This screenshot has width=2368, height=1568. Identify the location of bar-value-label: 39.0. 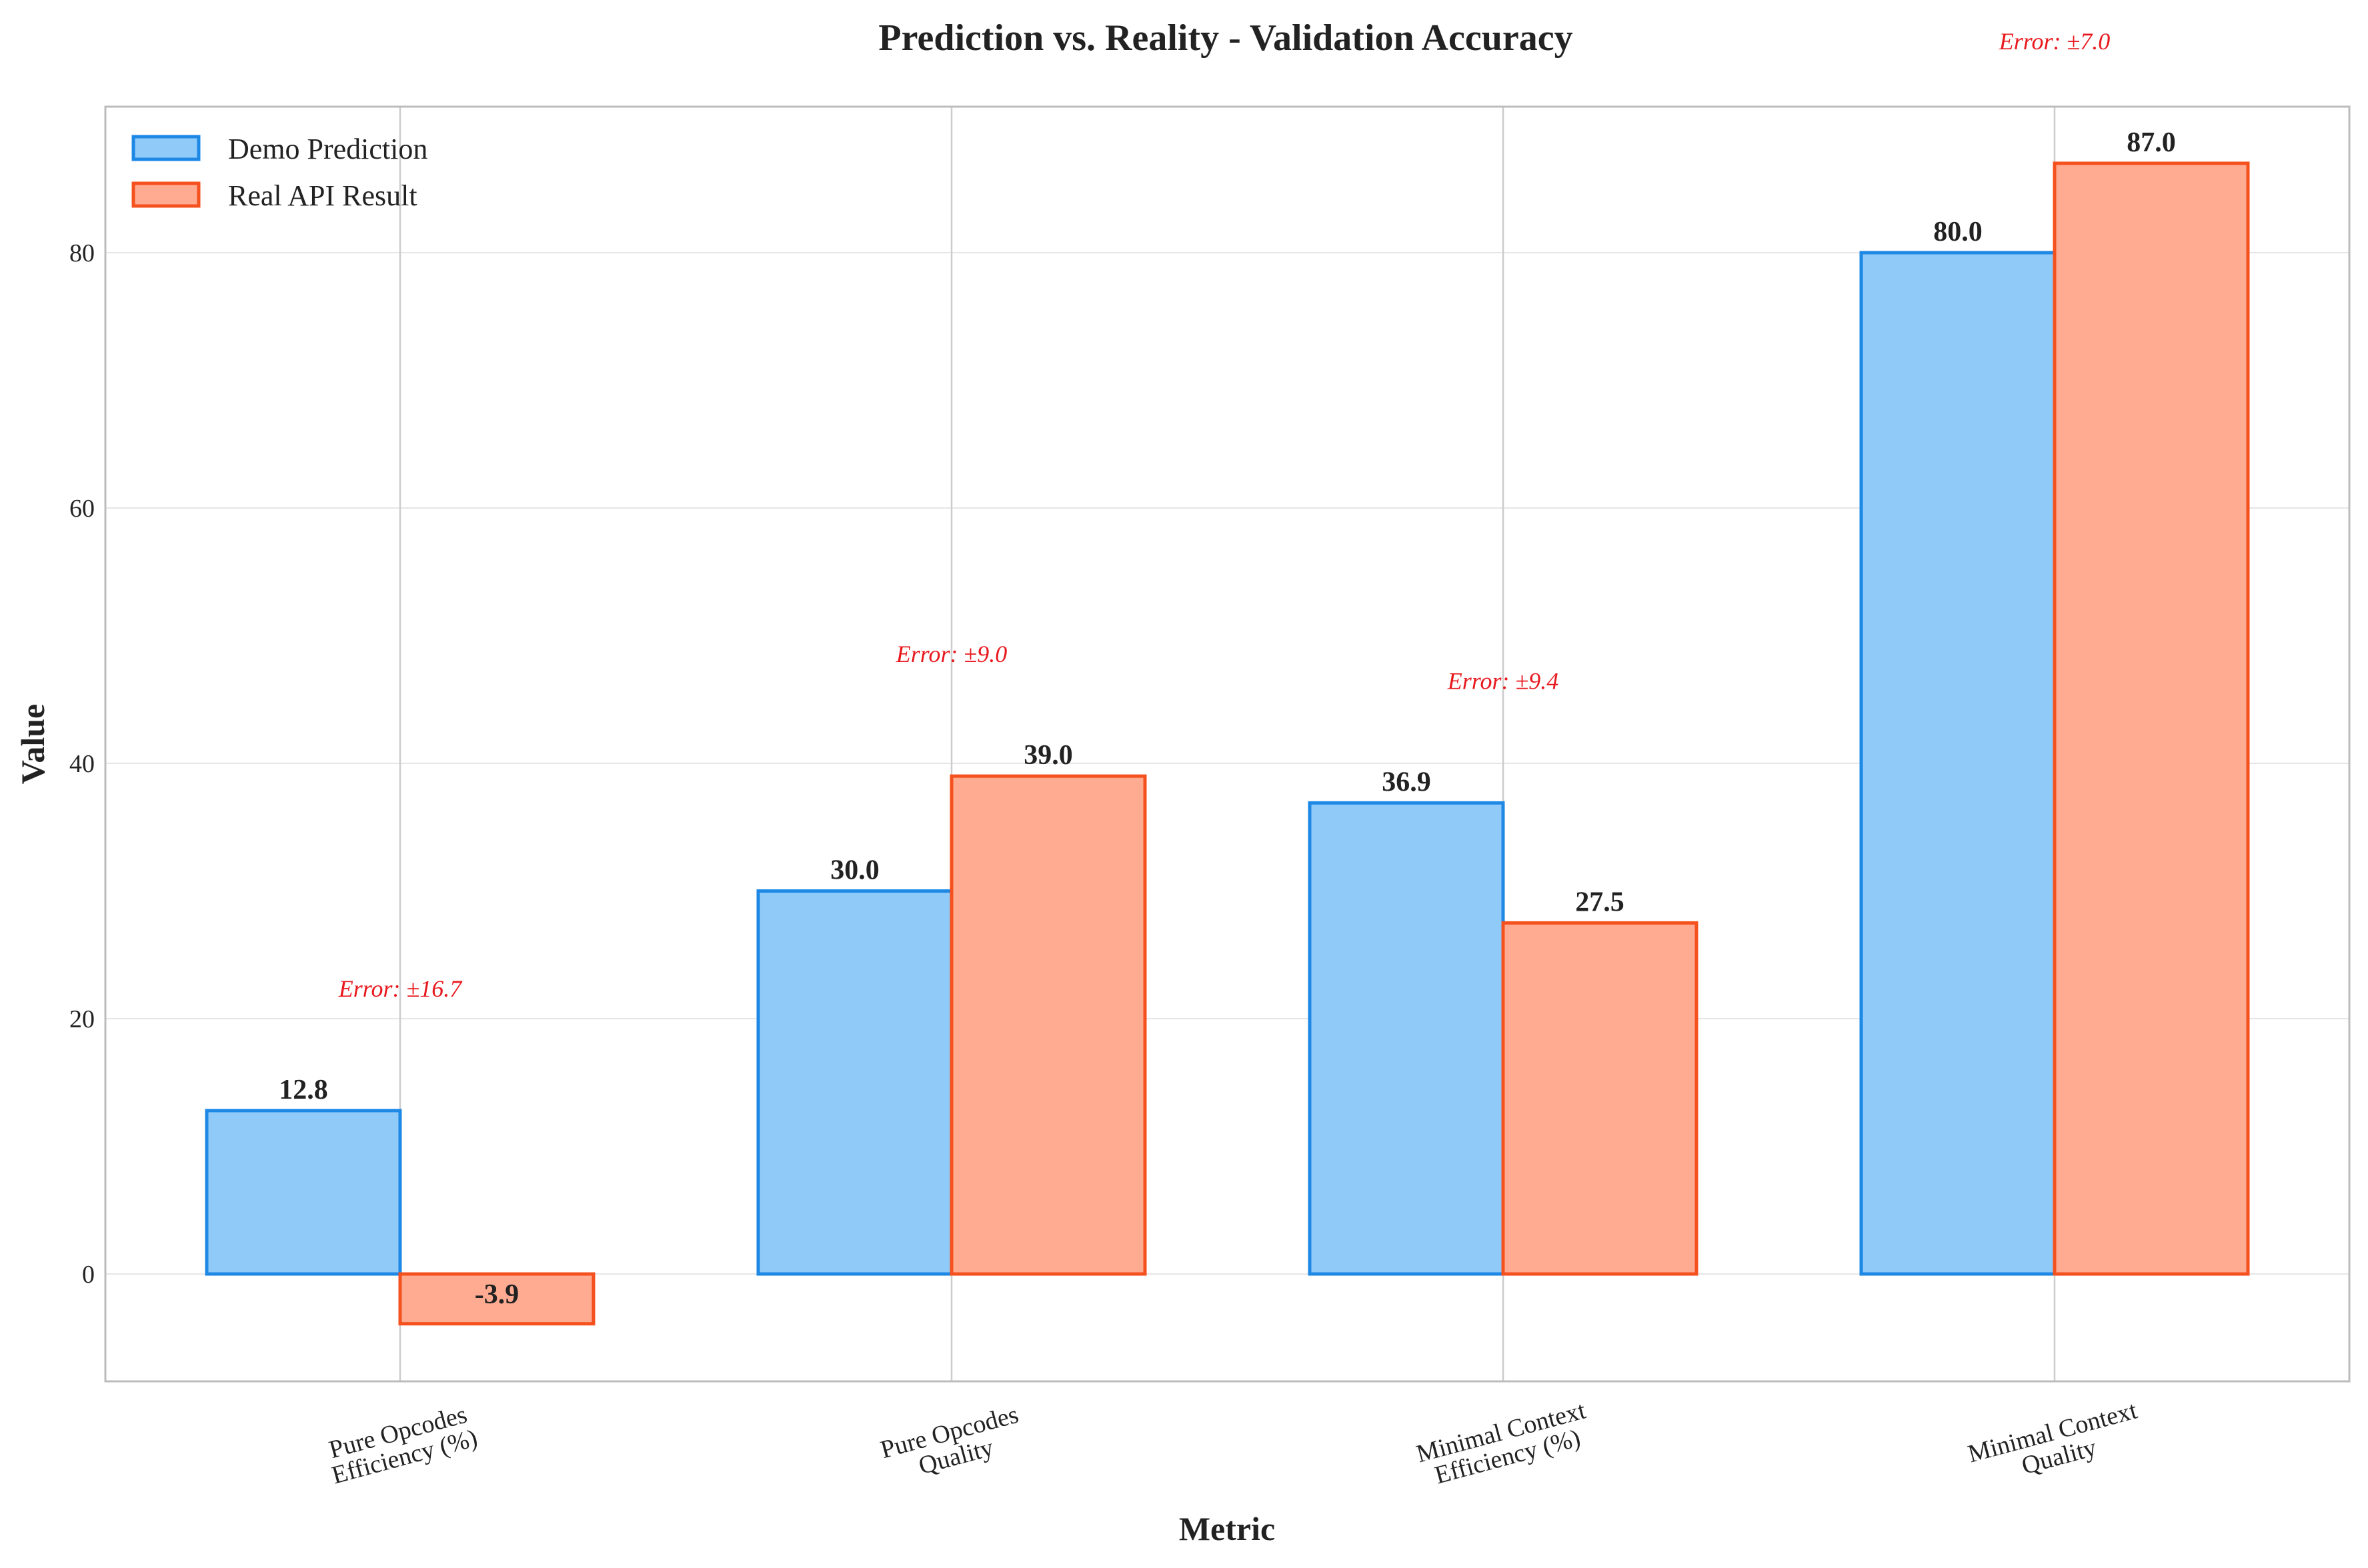
(1048, 755).